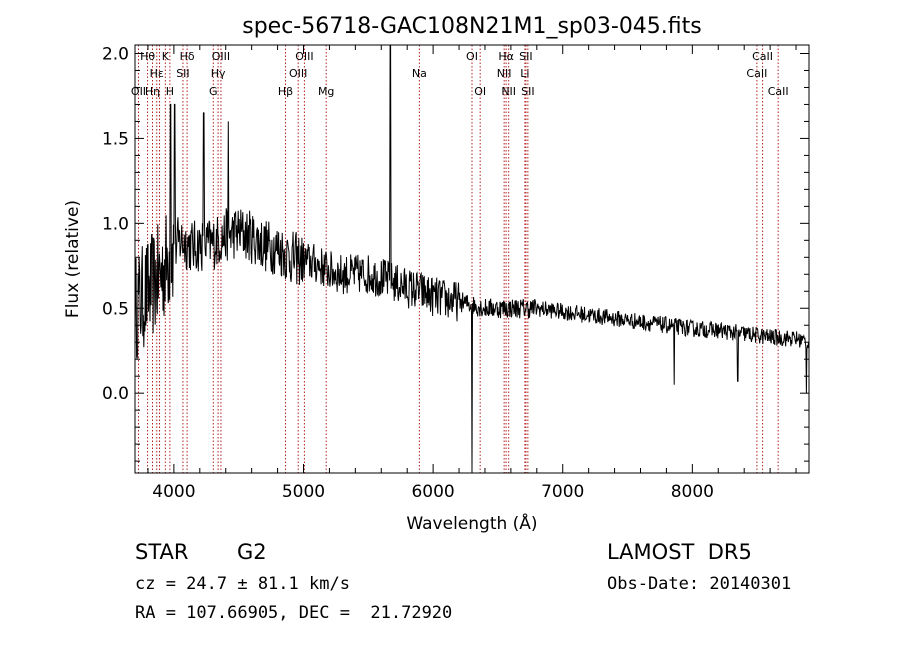 The width and height of the screenshot is (900, 649). What do you see at coordinates (285, 91) in the screenshot?
I see `spectral-line-label: Hβ` at bounding box center [285, 91].